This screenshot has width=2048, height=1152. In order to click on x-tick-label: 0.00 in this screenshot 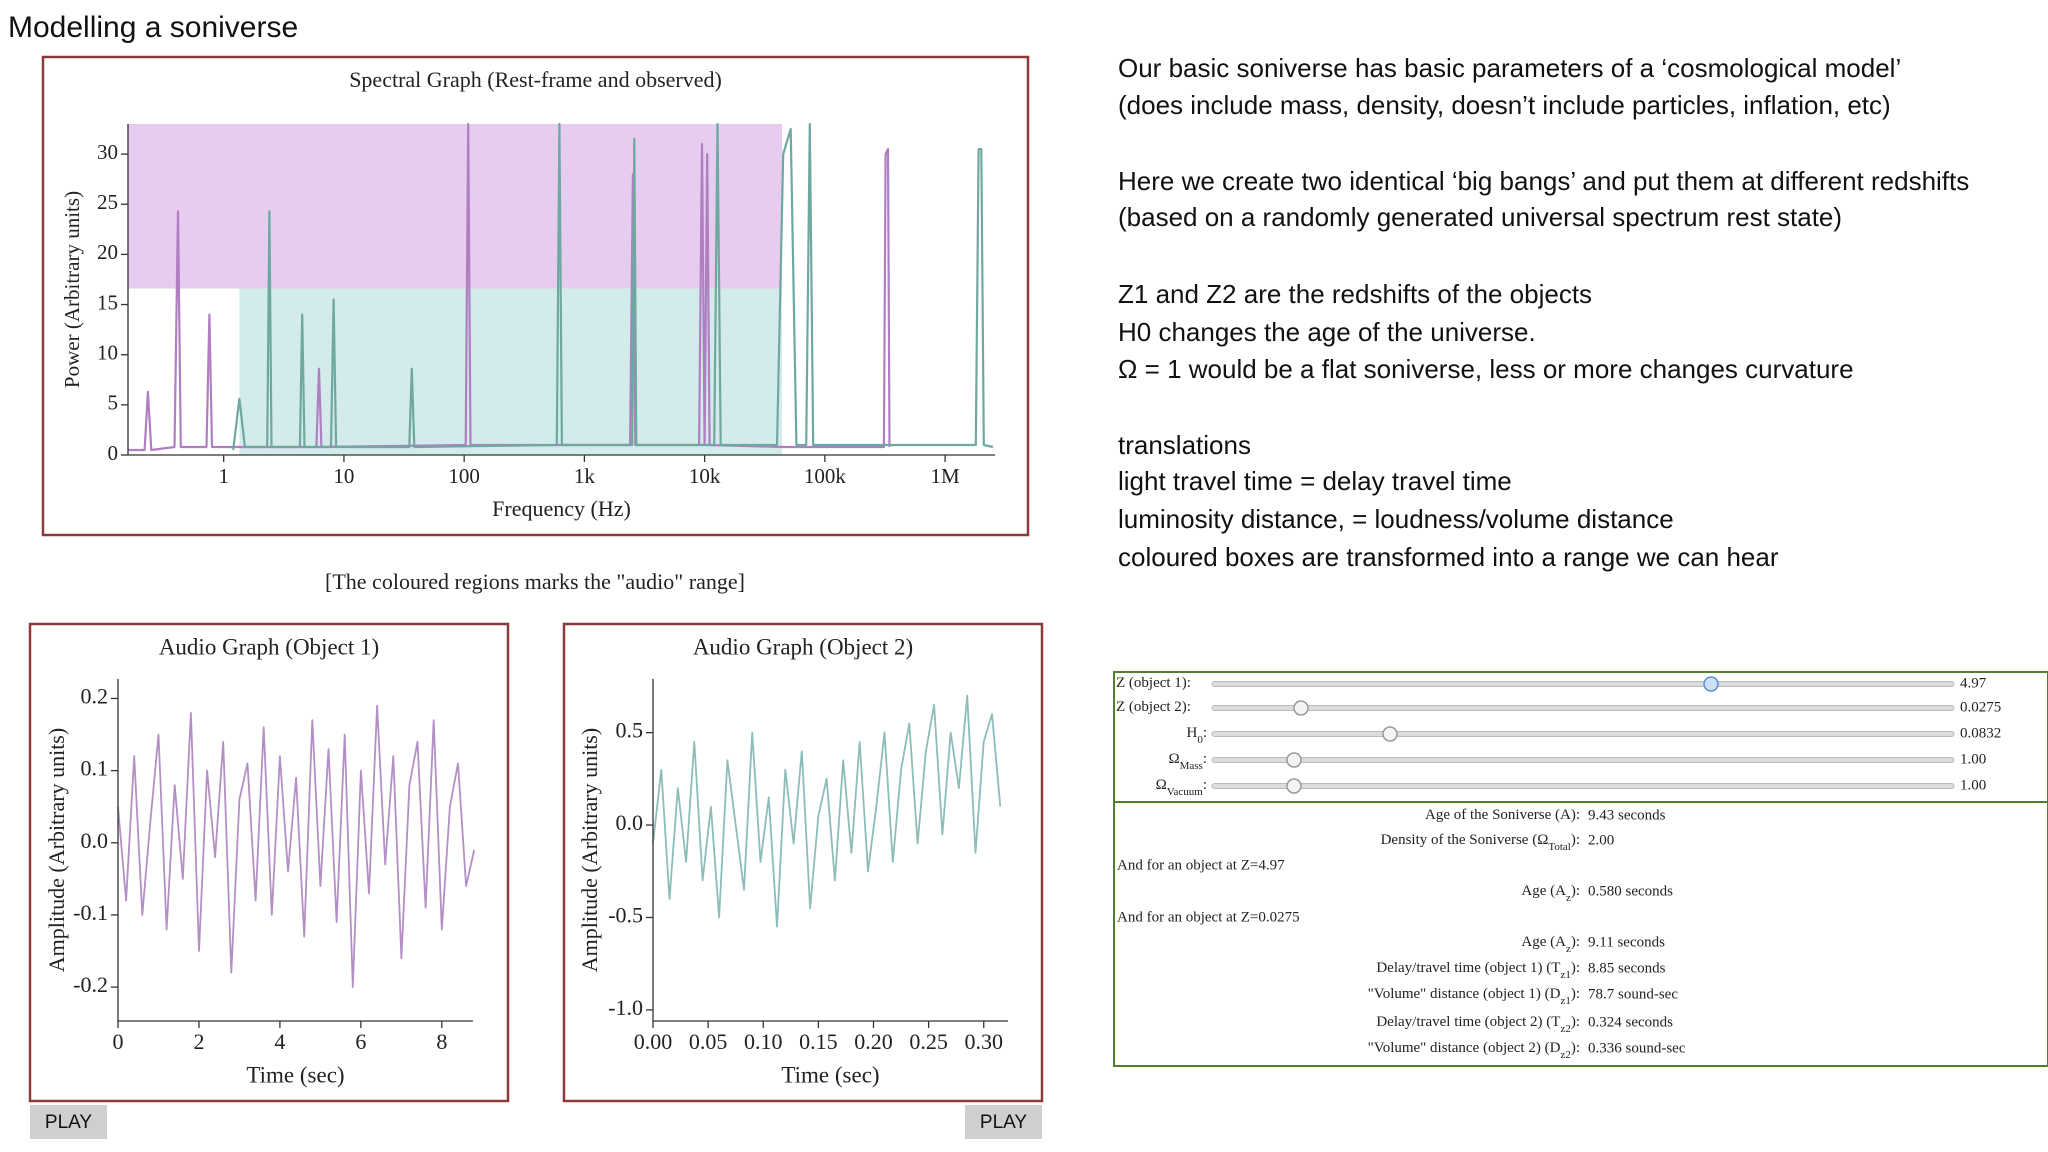, I will do `click(653, 1041)`.